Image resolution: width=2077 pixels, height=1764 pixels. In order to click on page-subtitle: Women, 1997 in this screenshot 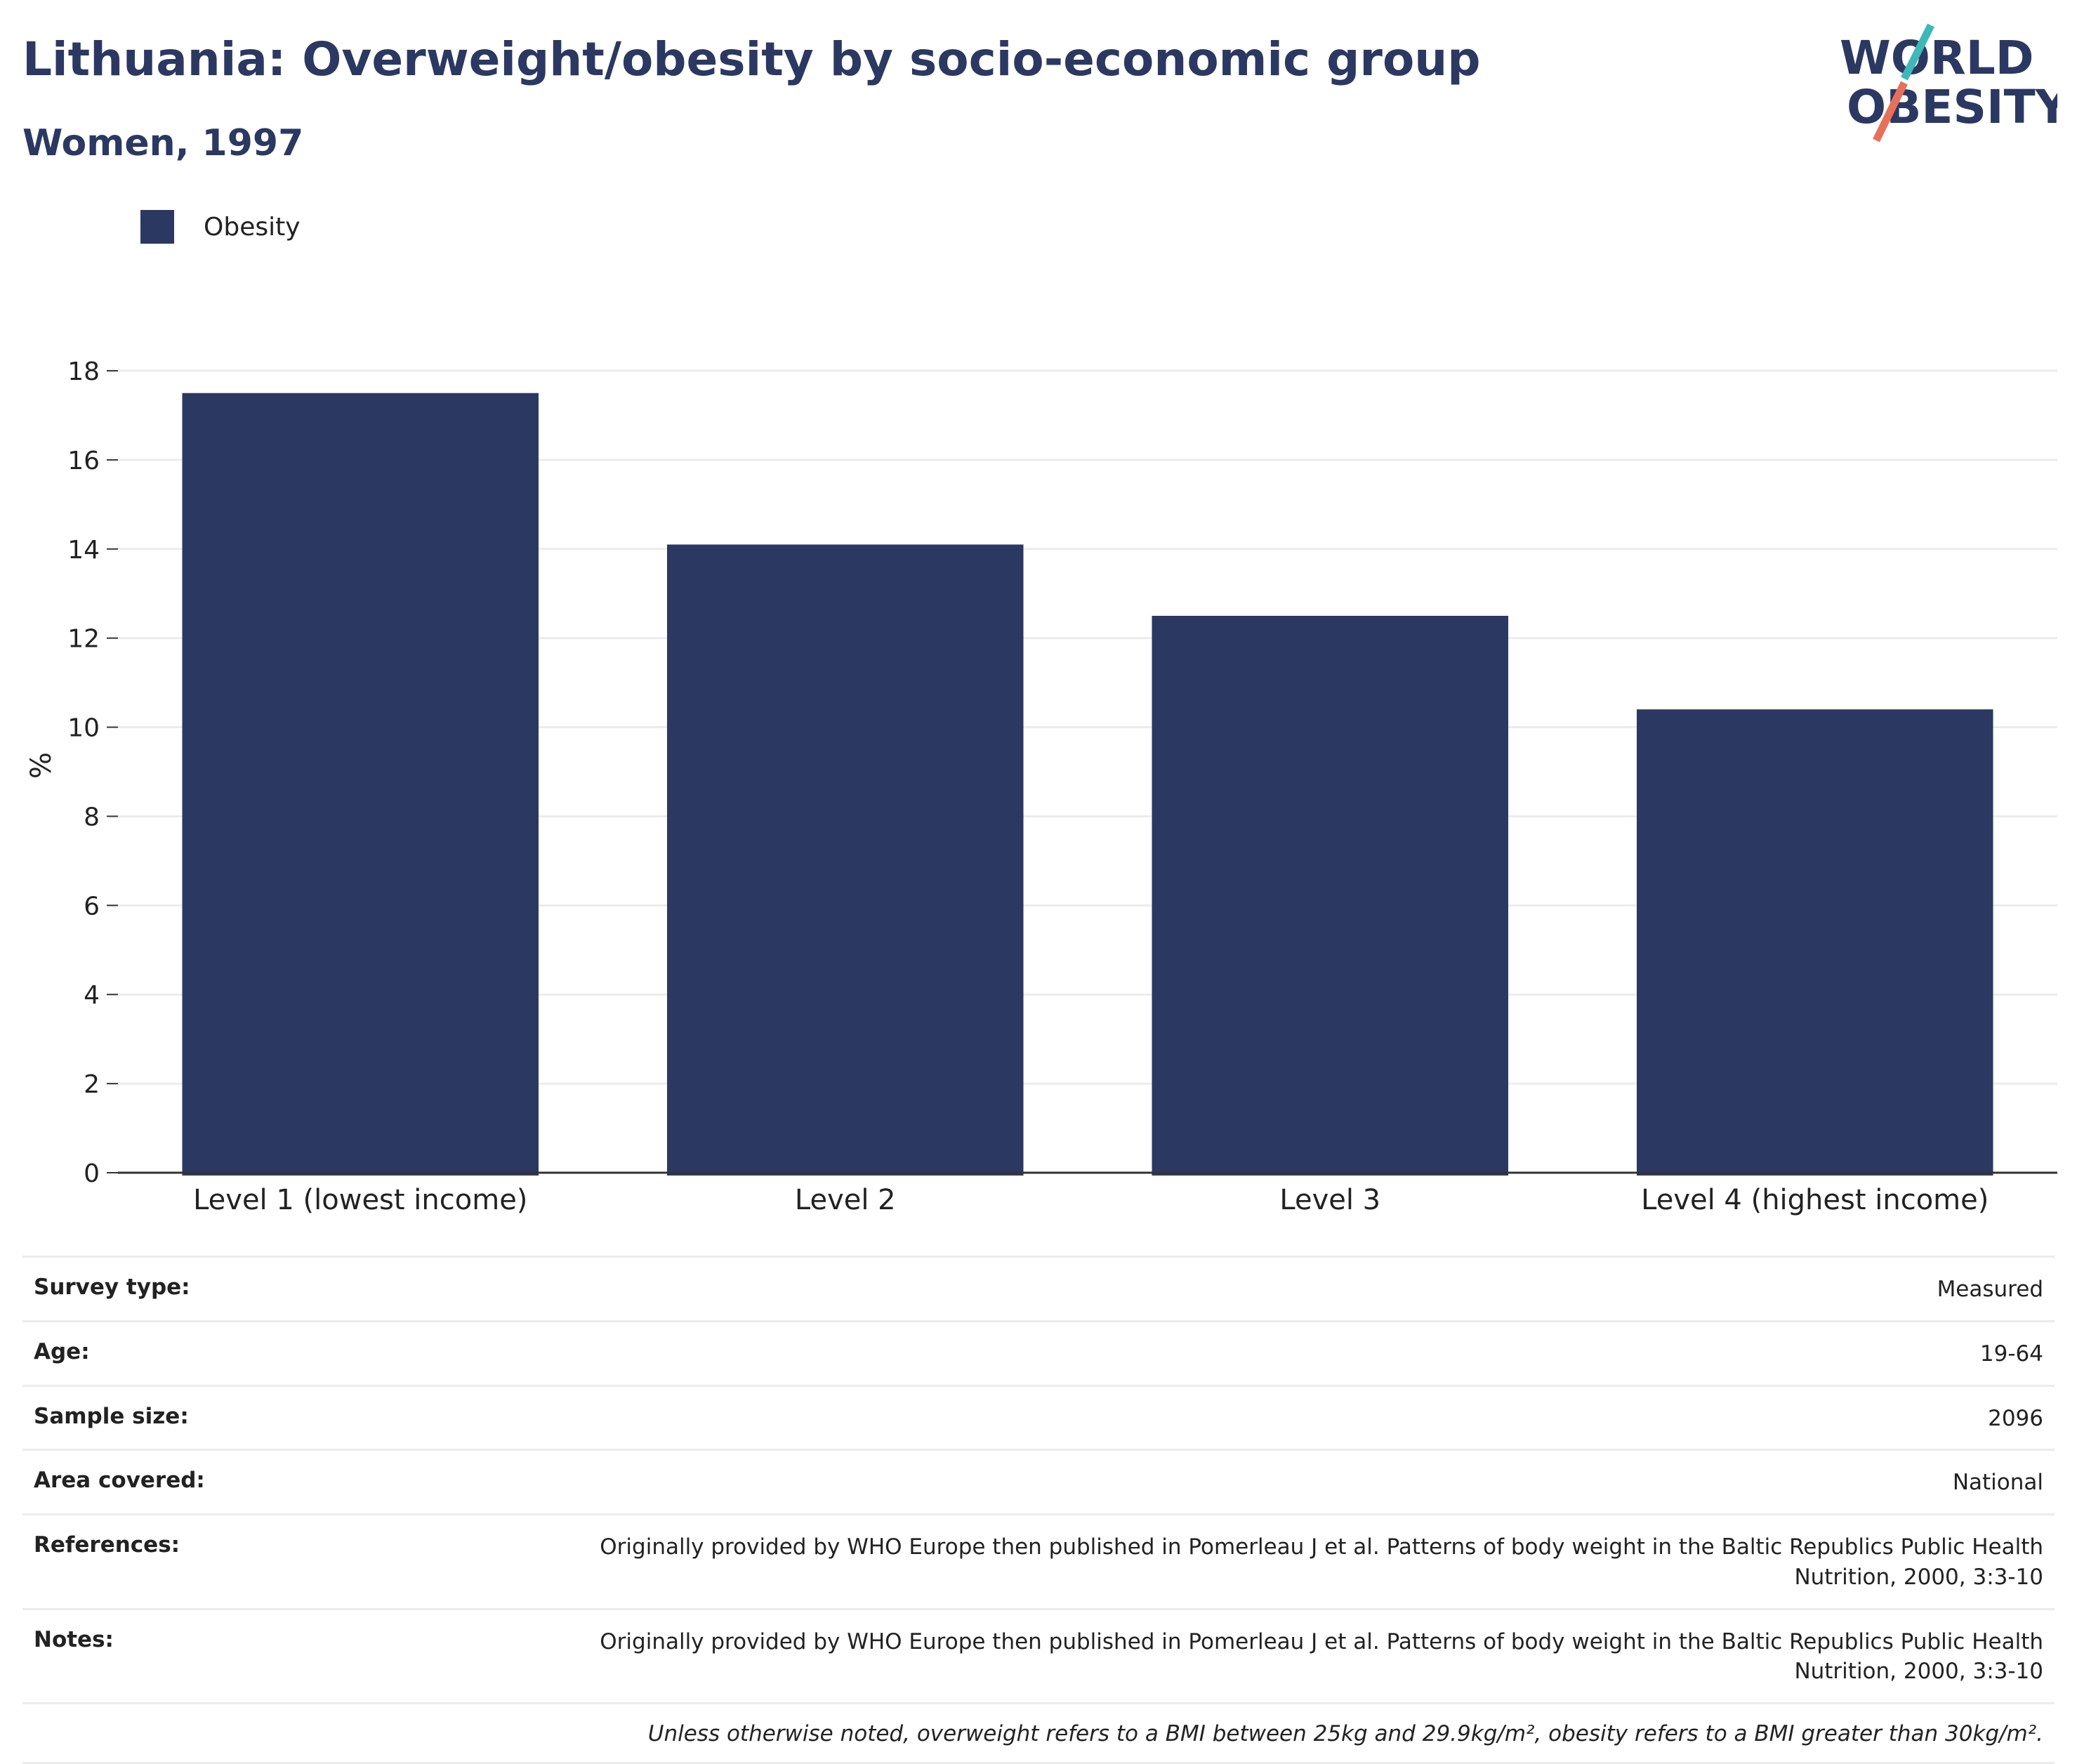, I will do `click(163, 143)`.